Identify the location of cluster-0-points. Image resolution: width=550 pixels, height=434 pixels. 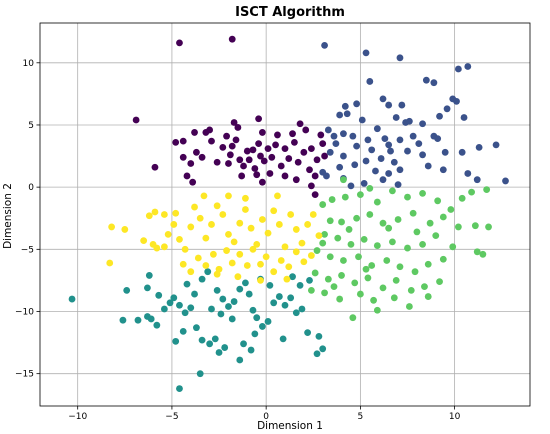
(230, 117).